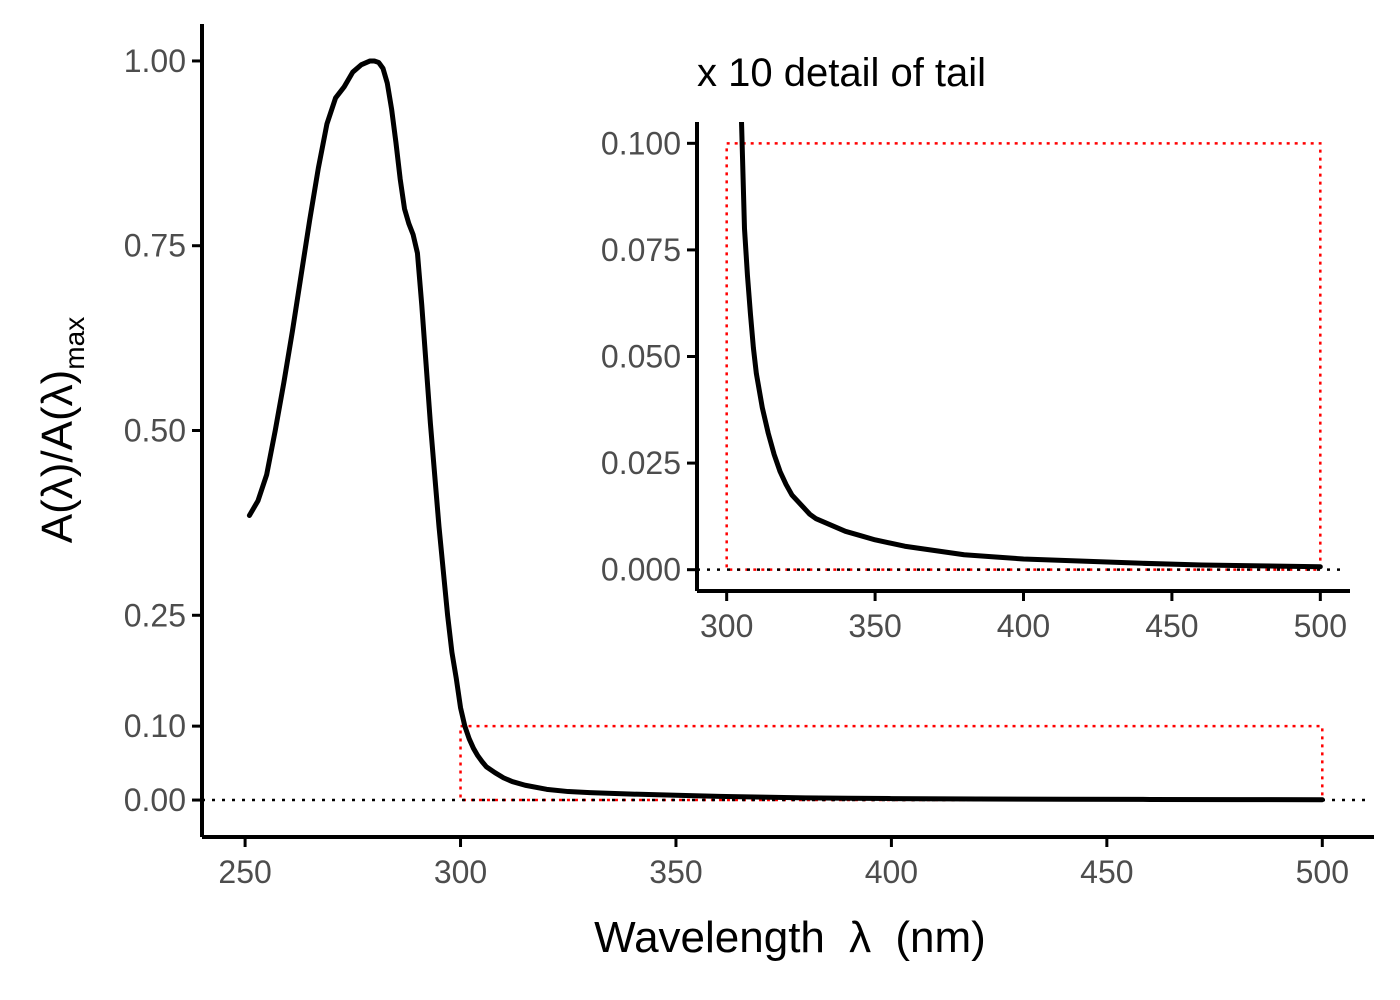 The height and width of the screenshot is (1000, 1400). What do you see at coordinates (460, 872) in the screenshot?
I see `main-x-tick-label: 300` at bounding box center [460, 872].